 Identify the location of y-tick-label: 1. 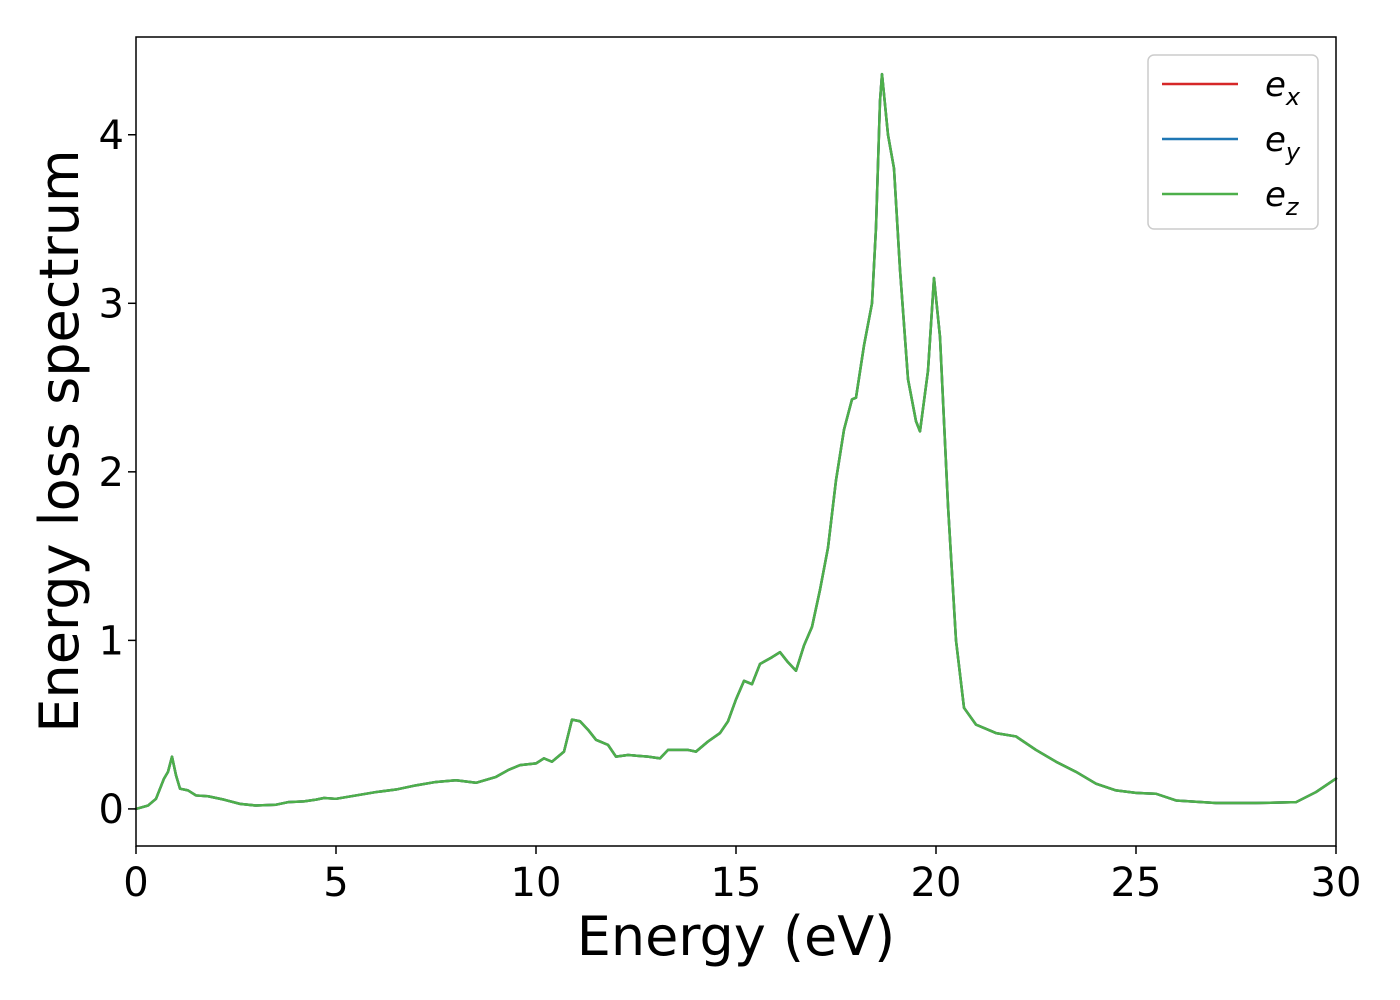
(111, 641).